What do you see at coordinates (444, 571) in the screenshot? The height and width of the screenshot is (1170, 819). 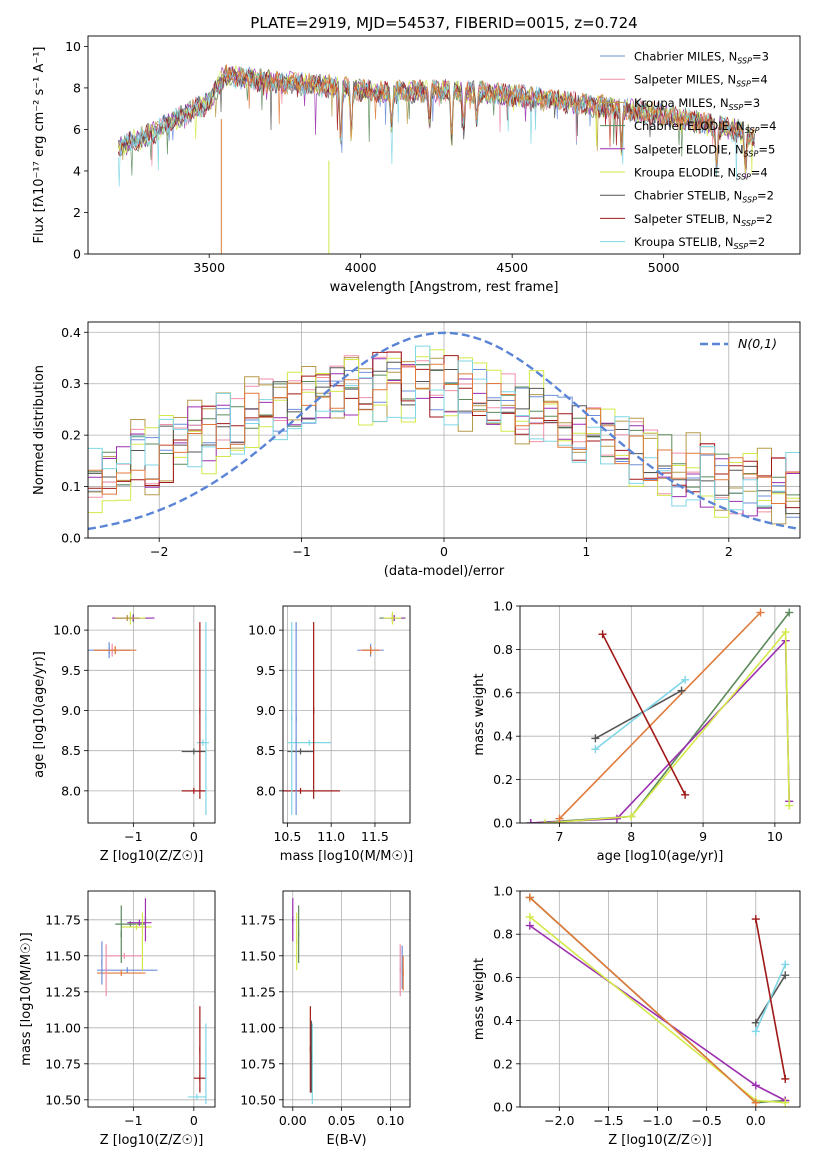 I see `x-axis-label: (data-model)/error` at bounding box center [444, 571].